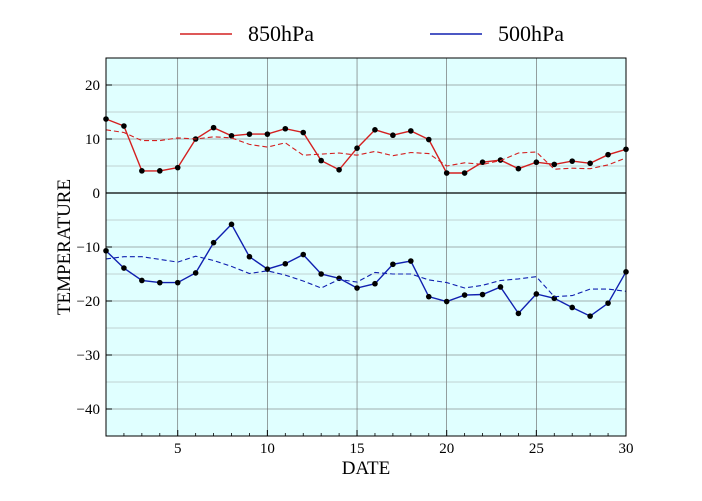 The width and height of the screenshot is (702, 501). I want to click on y-axis-label: TEMPERATURE, so click(64, 247).